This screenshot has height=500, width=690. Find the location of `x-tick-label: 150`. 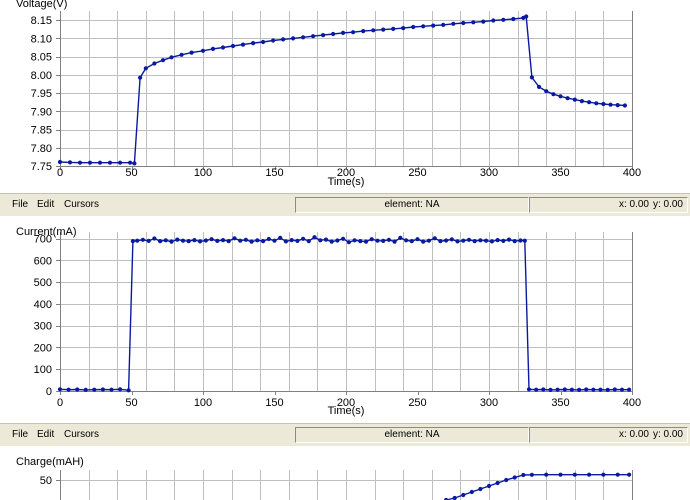

x-tick-label: 150 is located at coordinates (274, 173).